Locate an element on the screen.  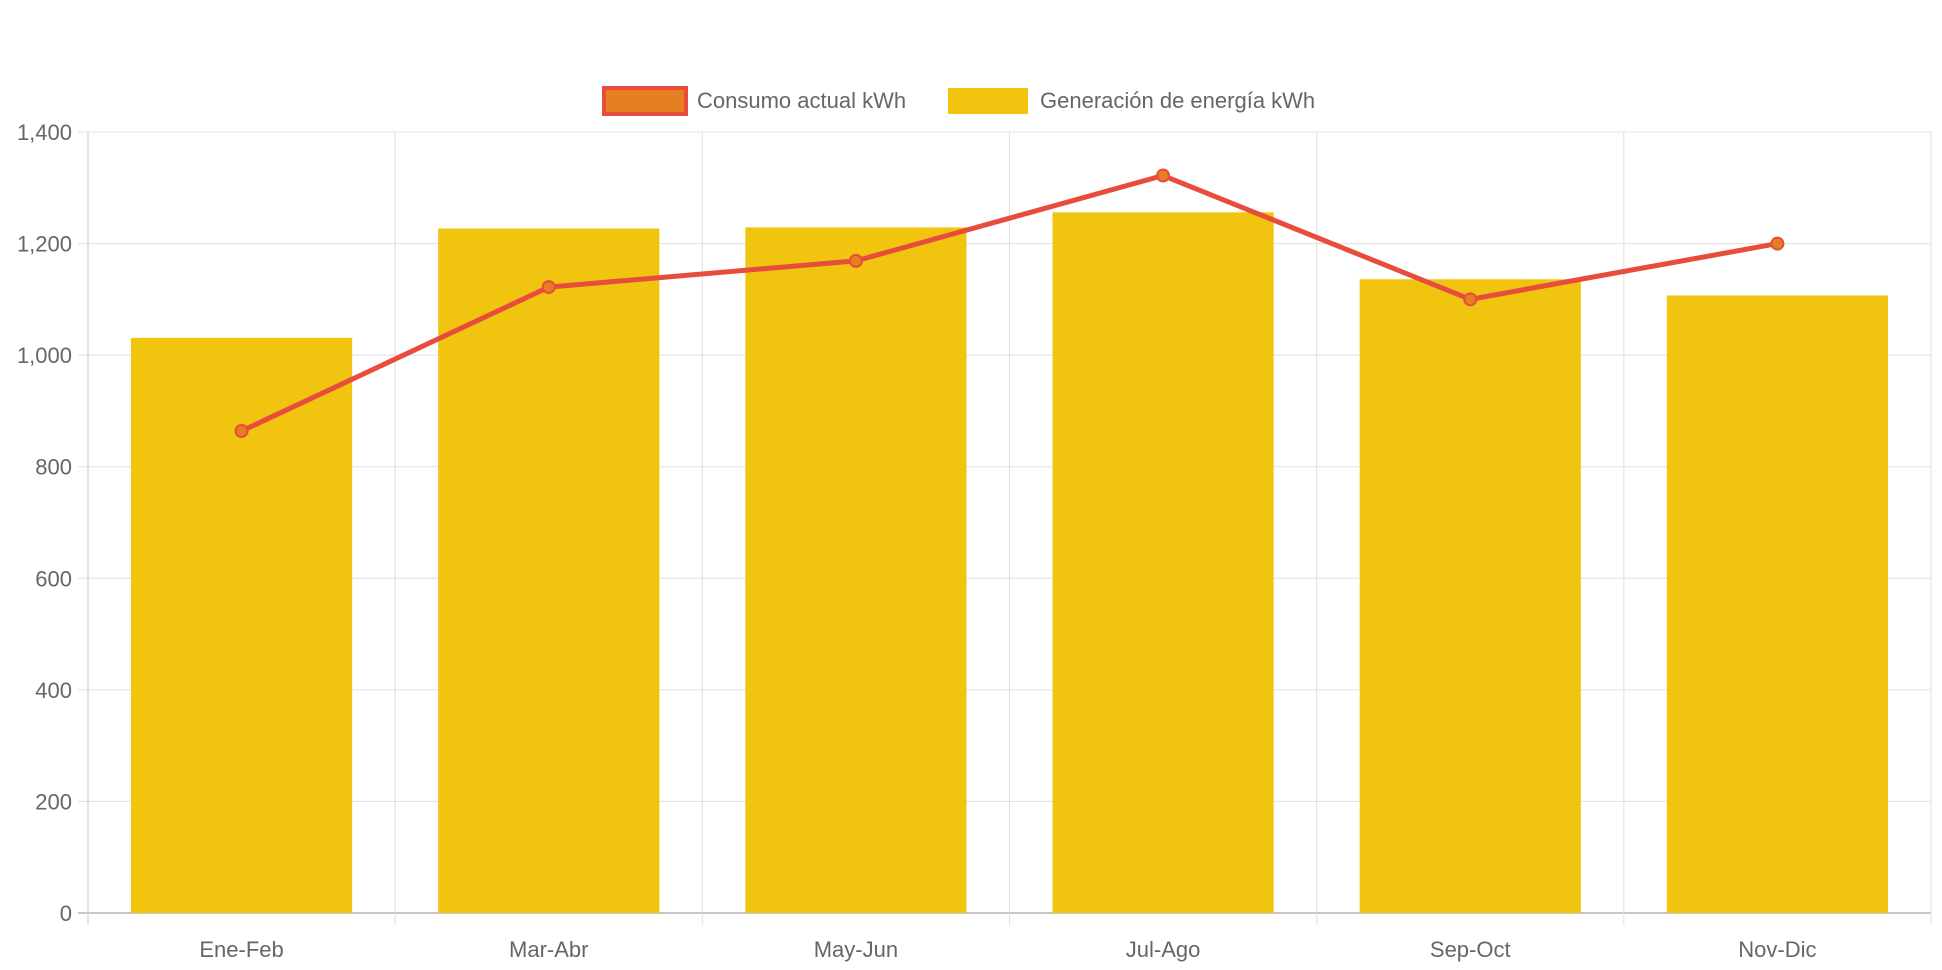
y-tick-label: 800 is located at coordinates (53, 467).